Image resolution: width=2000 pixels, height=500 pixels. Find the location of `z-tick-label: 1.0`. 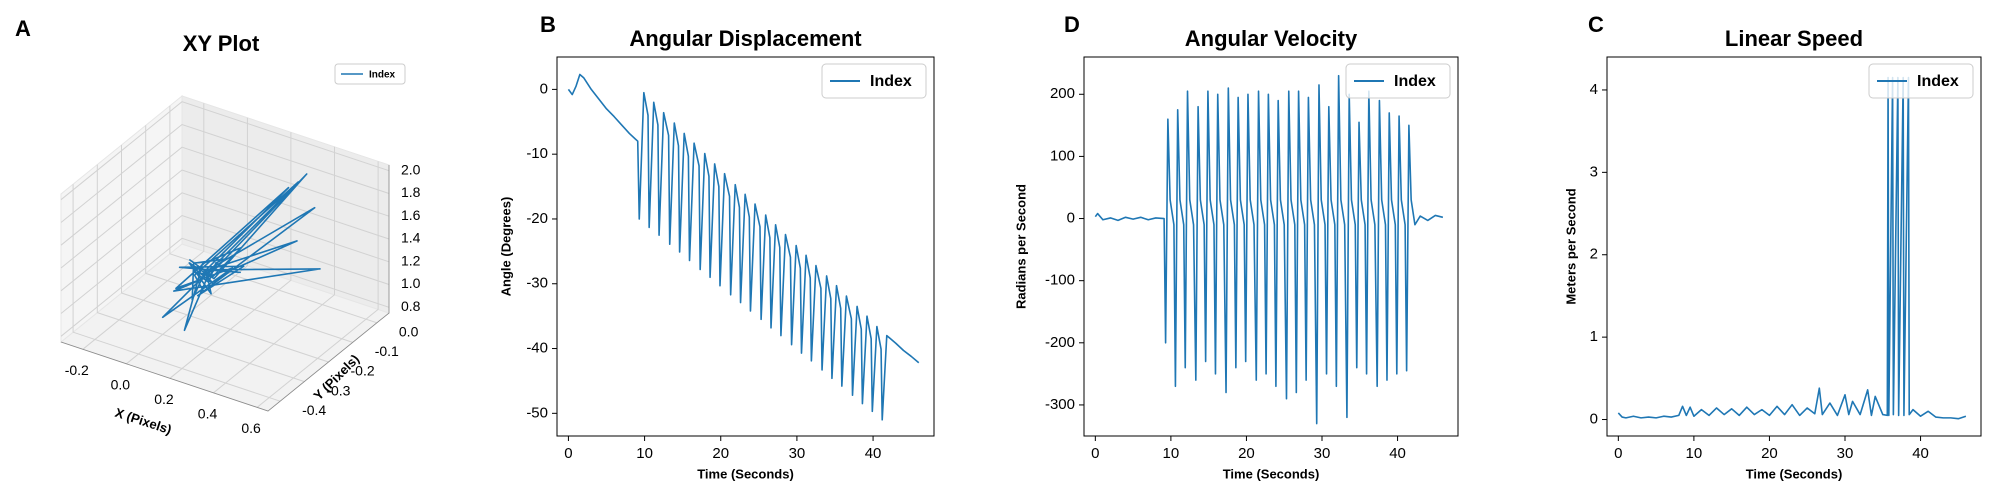

z-tick-label: 1.0 is located at coordinates (411, 283).